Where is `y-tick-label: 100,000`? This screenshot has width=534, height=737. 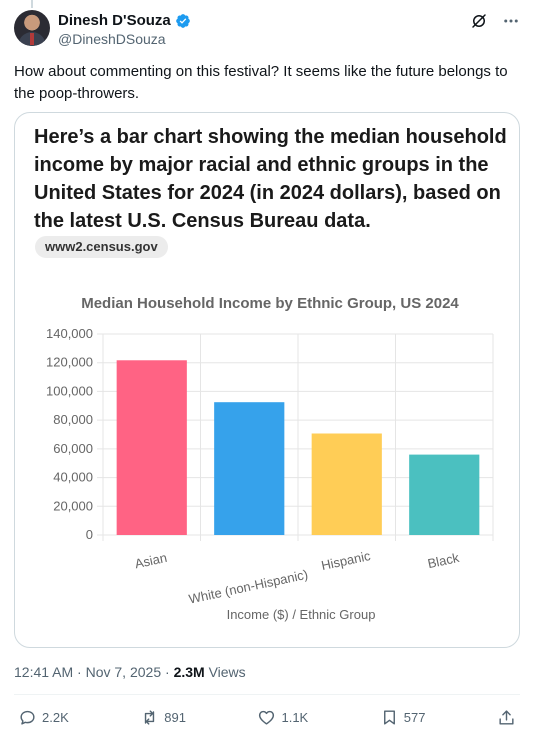 y-tick-label: 100,000 is located at coordinates (69, 390).